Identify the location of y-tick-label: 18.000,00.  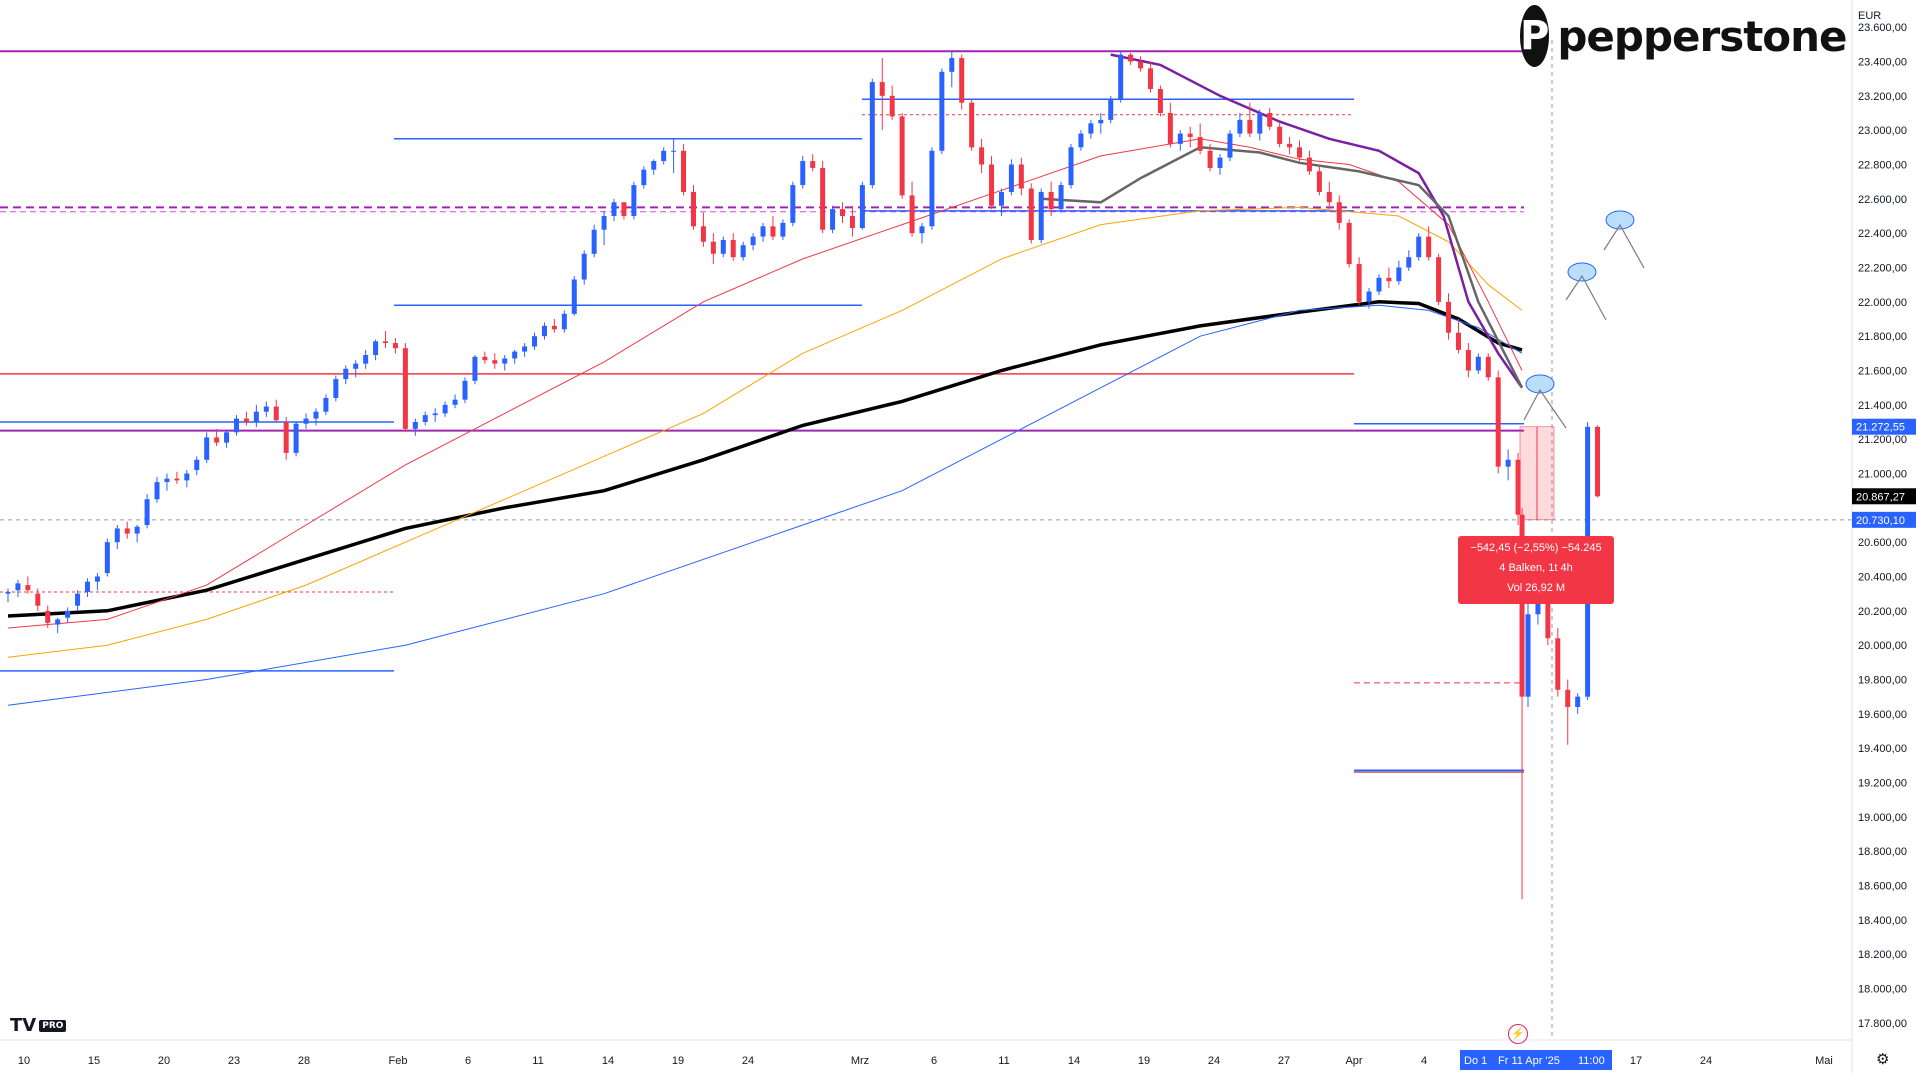
(1882, 990).